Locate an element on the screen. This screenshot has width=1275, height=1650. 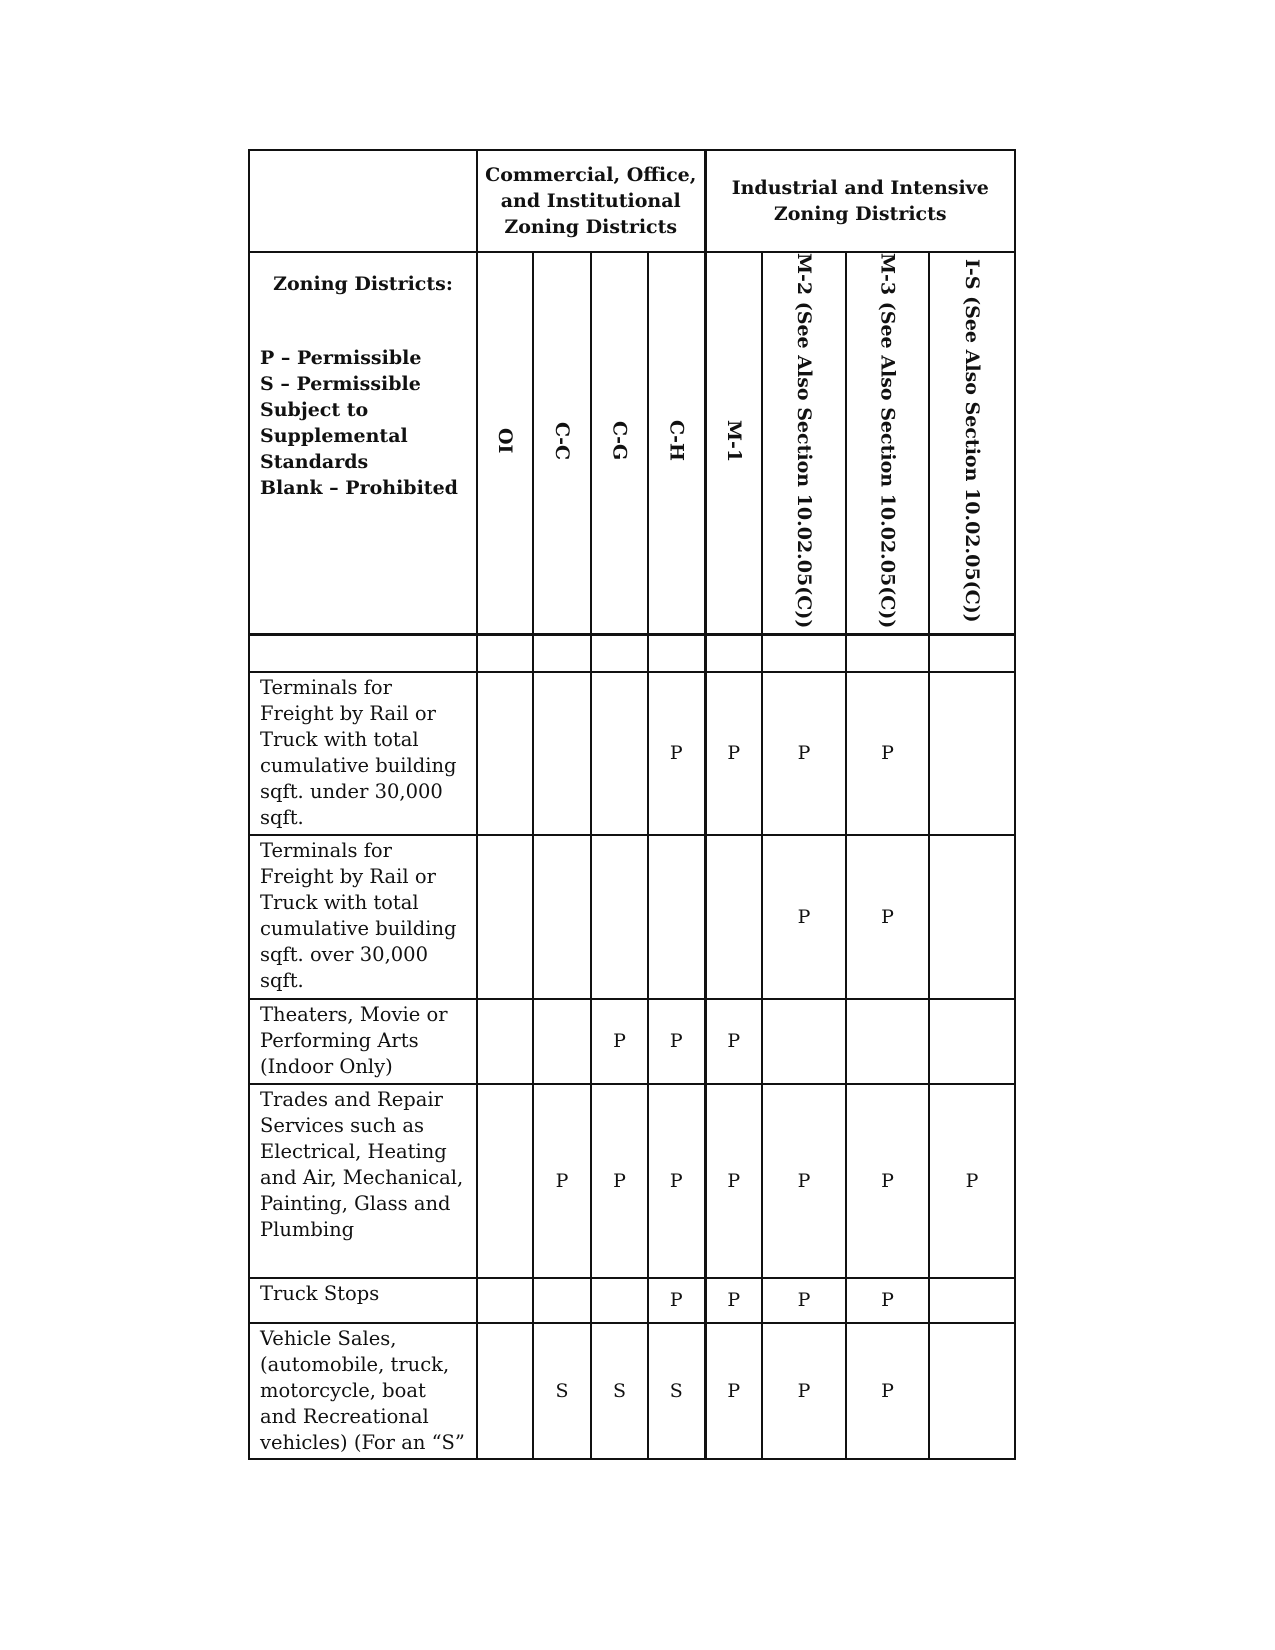
table-row: Truck Stops P P P P is located at coordinates (632, 1300).